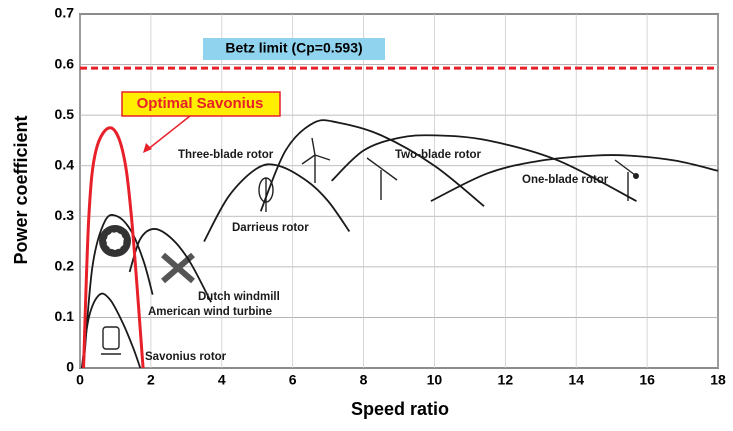 This screenshot has width=733, height=431. Describe the element at coordinates (65, 13) in the screenshot. I see `y-tick-label: 0.7` at that location.